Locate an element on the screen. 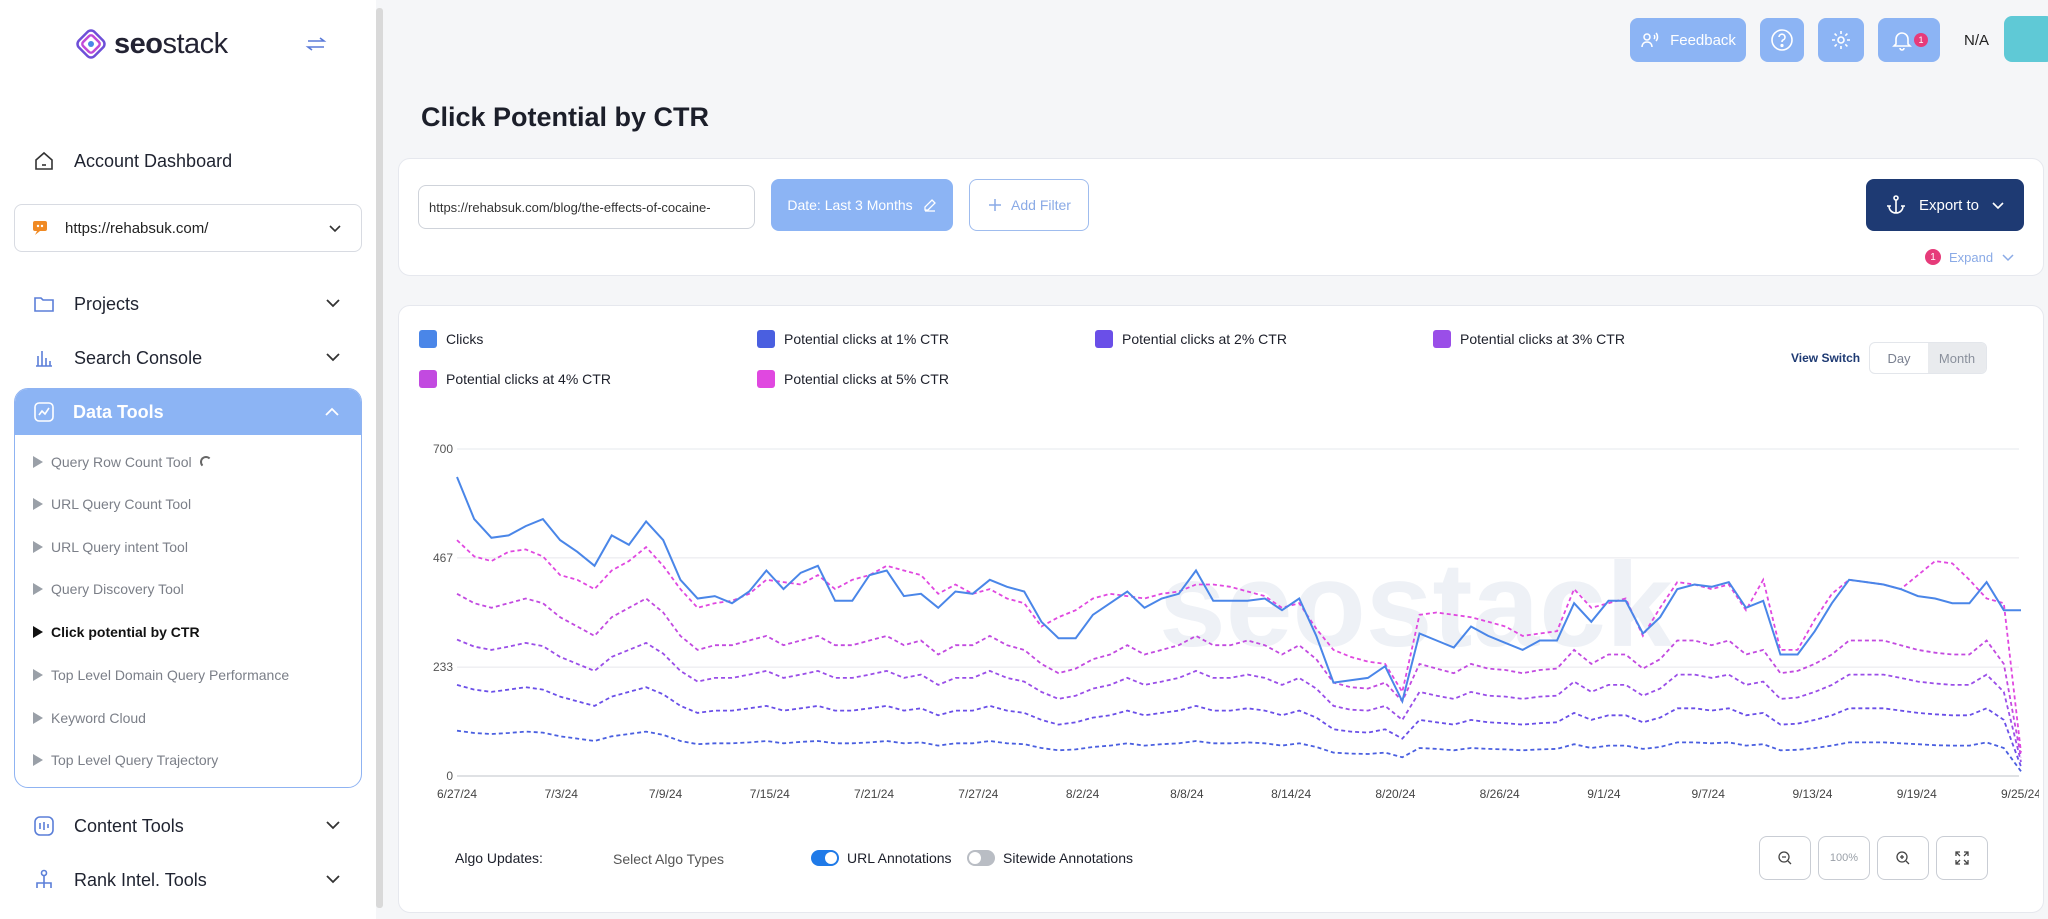  x-tick-label: 8/14/24 is located at coordinates (1291, 794).